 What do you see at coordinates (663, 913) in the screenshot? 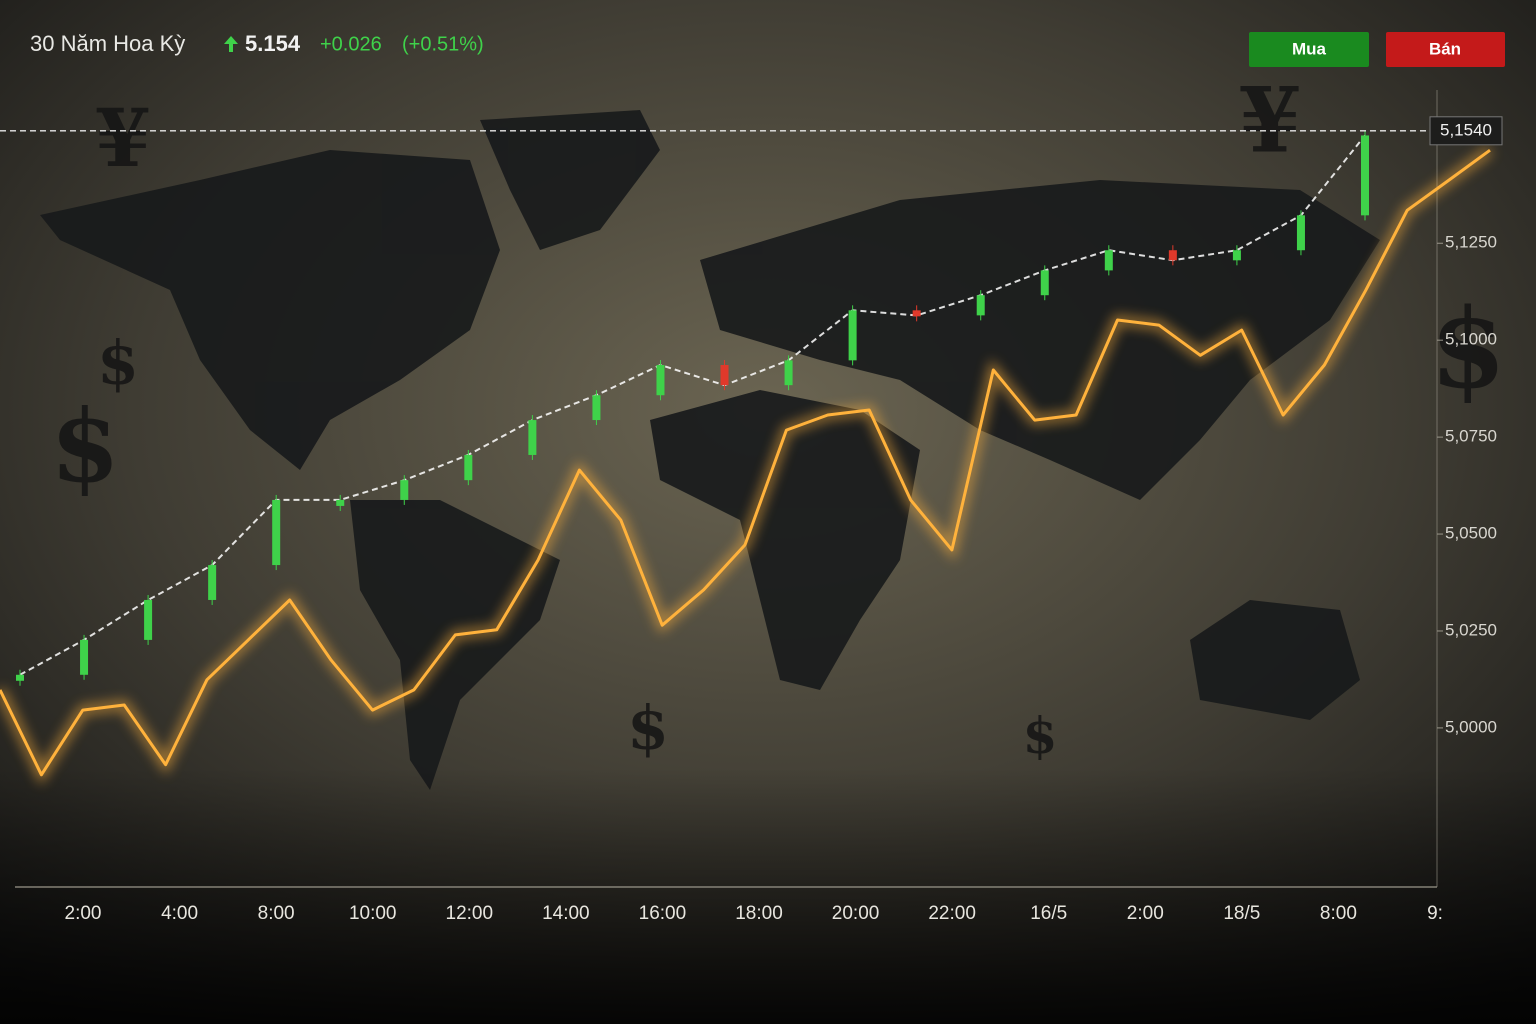
I see `x-tick-label: 16:00` at bounding box center [663, 913].